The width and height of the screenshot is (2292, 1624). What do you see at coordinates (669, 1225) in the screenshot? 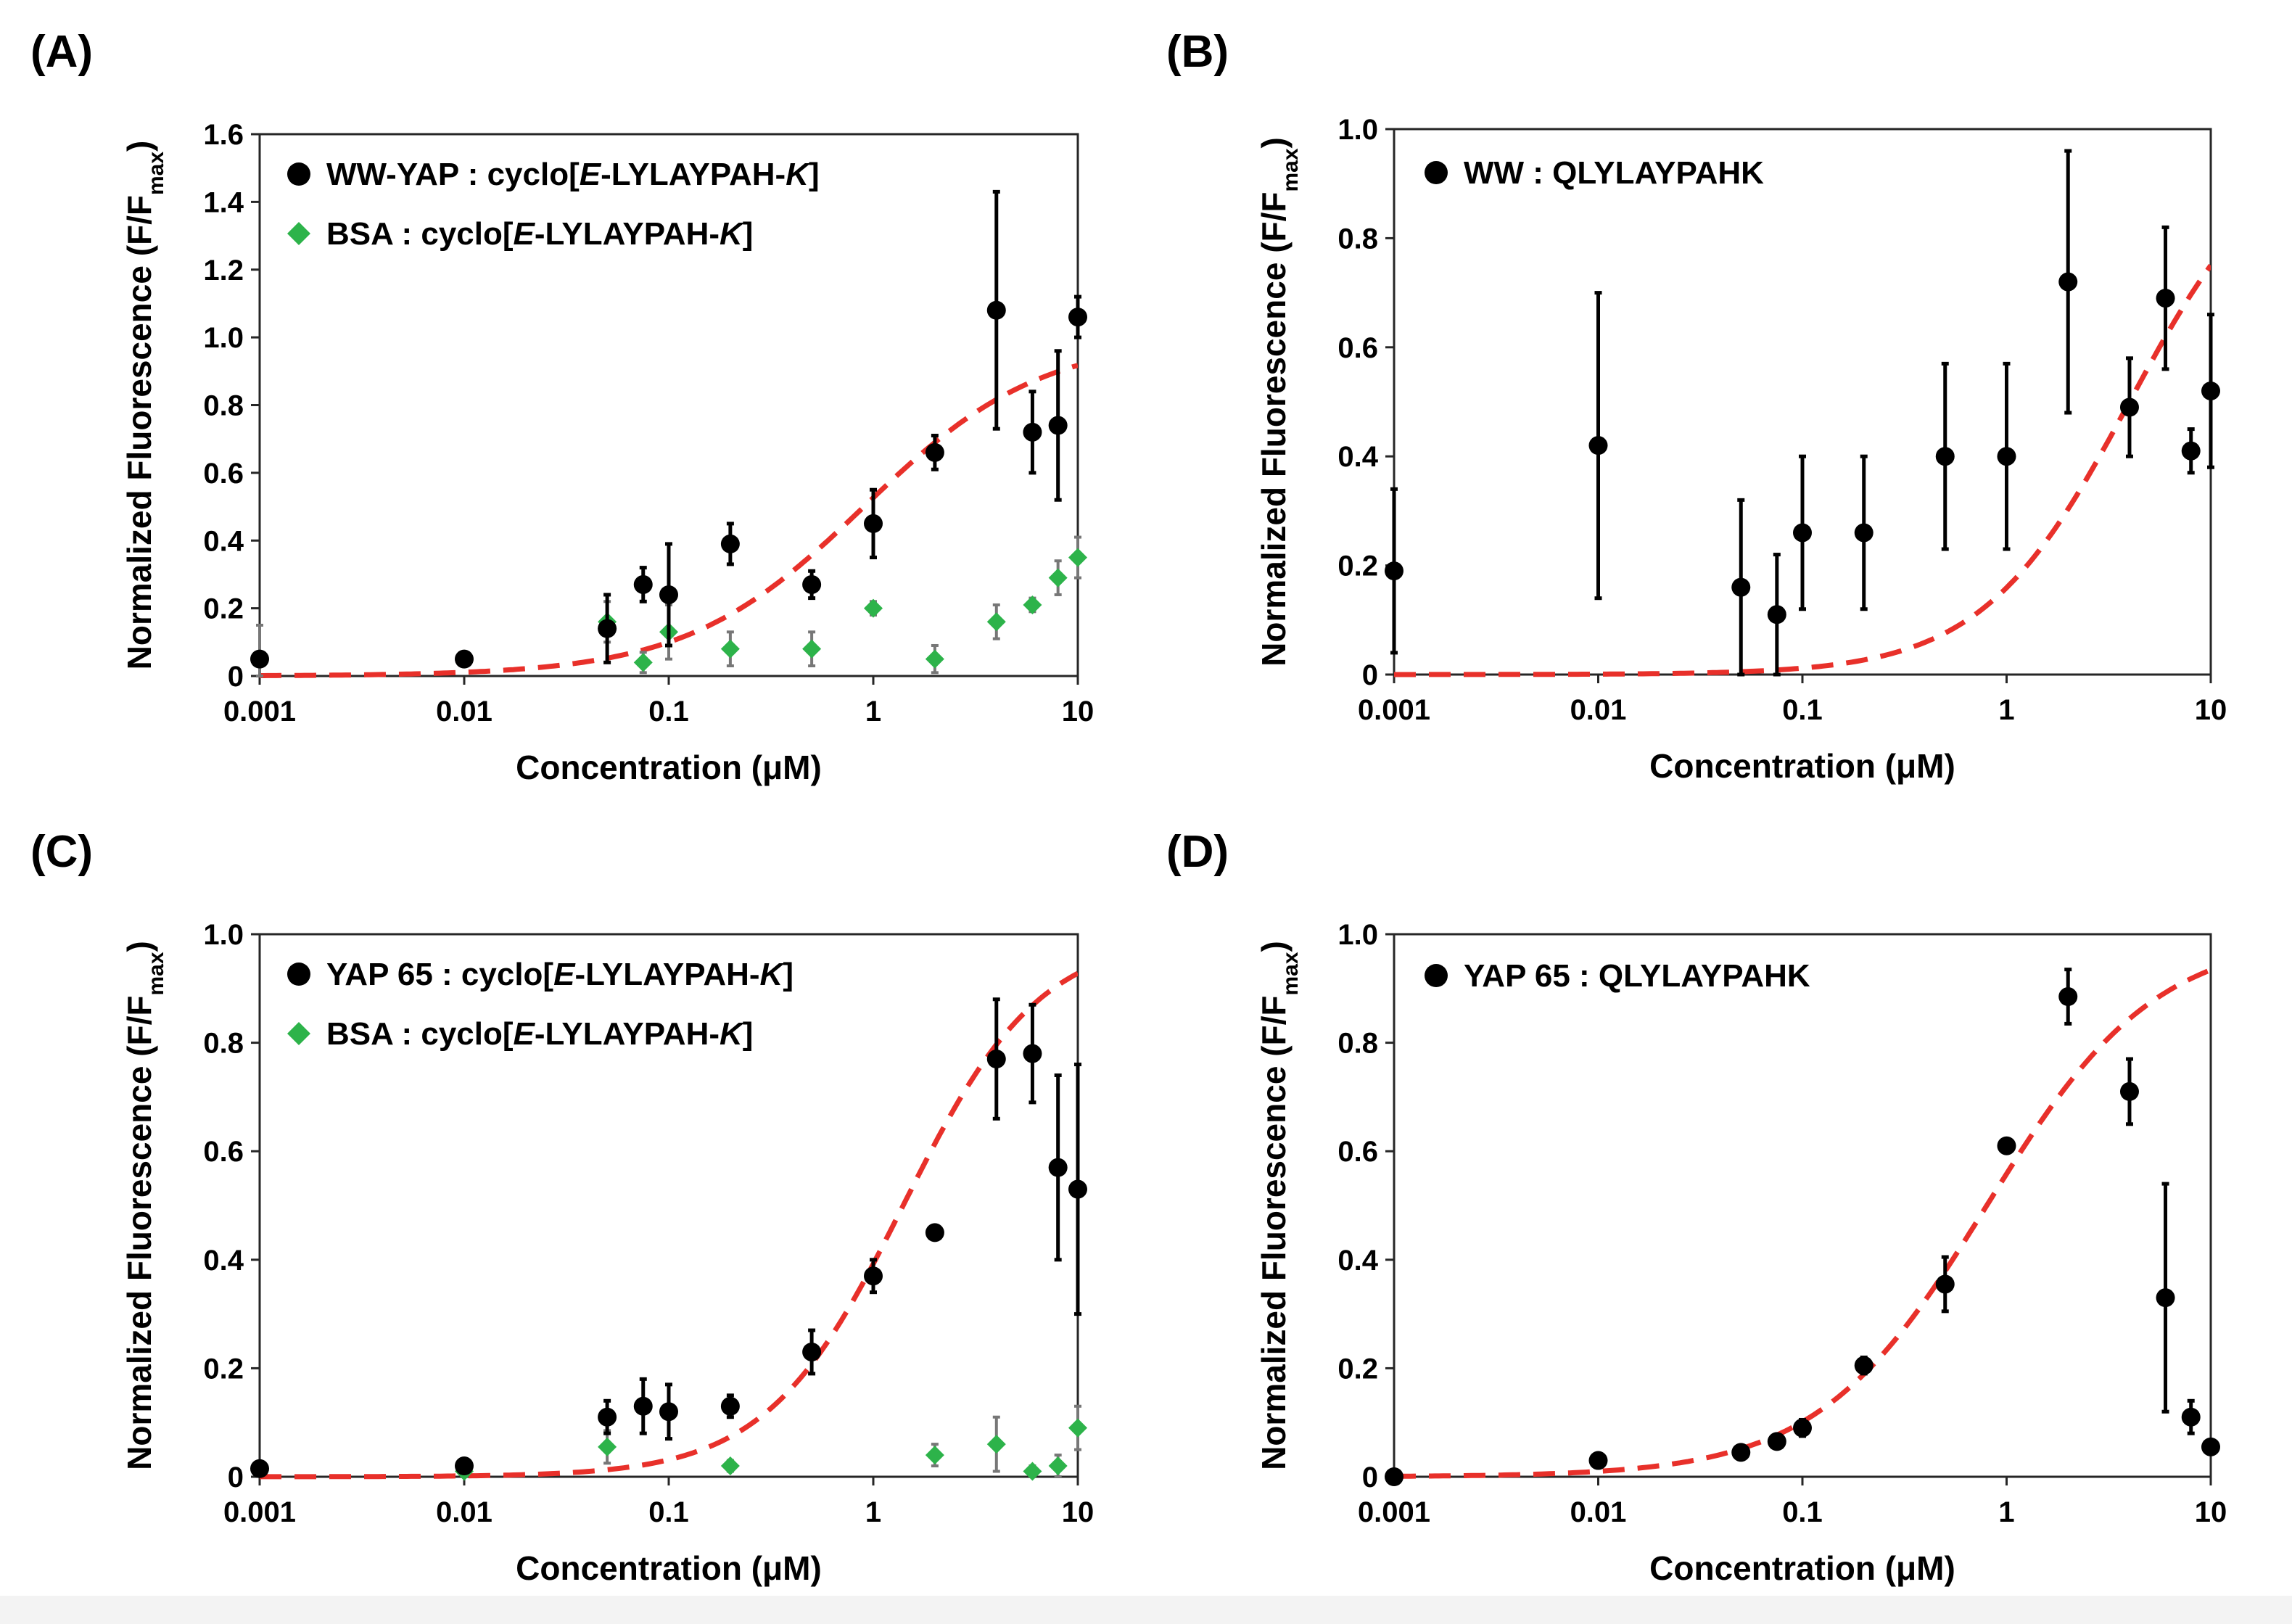
I see `fit-curve` at bounding box center [669, 1225].